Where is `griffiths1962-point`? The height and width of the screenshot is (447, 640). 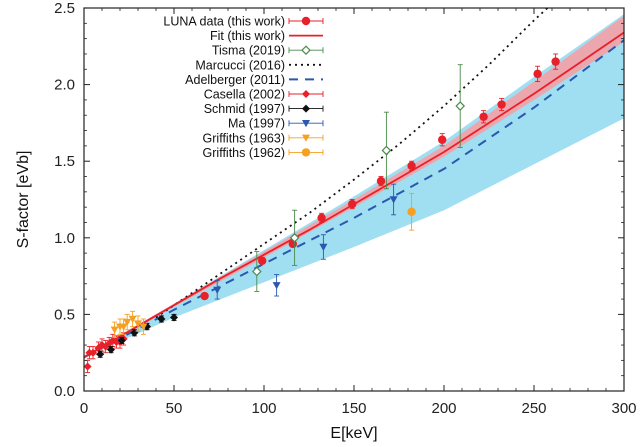
griffiths1962-point is located at coordinates (411, 211).